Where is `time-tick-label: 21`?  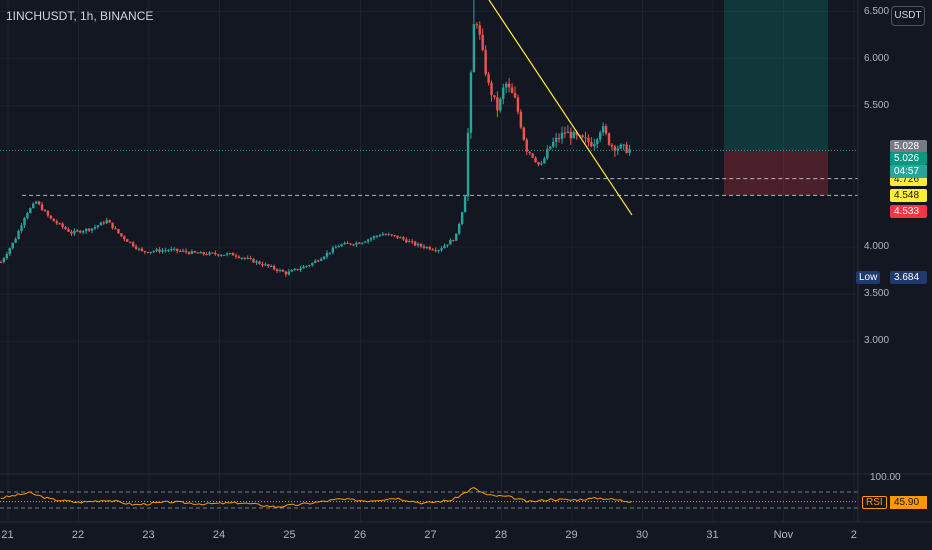
time-tick-label: 21 is located at coordinates (7, 535).